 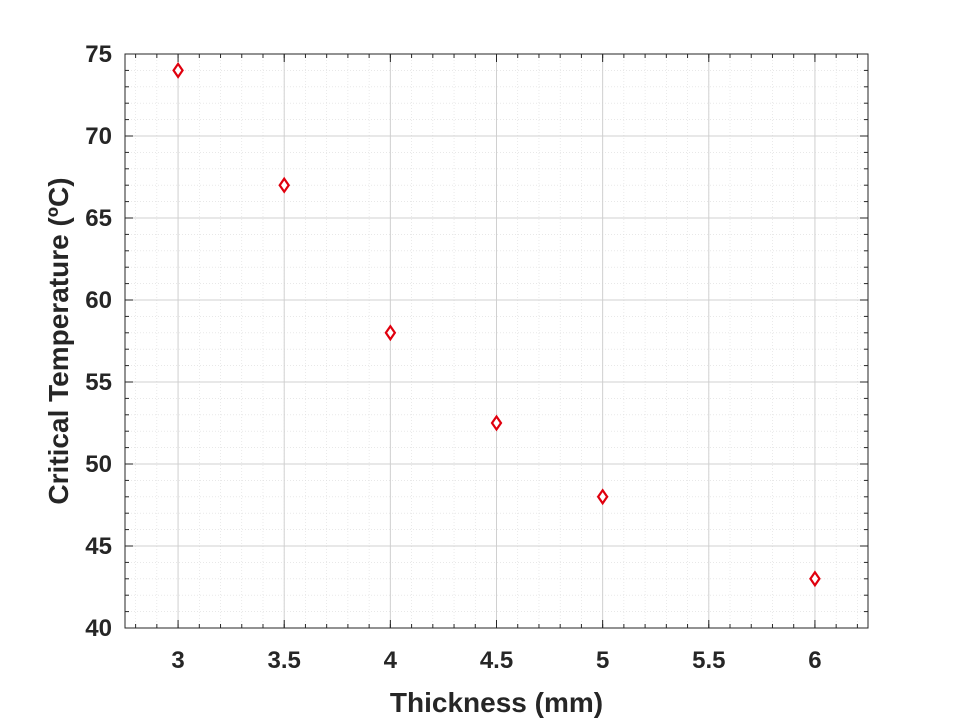 I want to click on y-axis-label: Critical Temperature (ºC), so click(x=58, y=340).